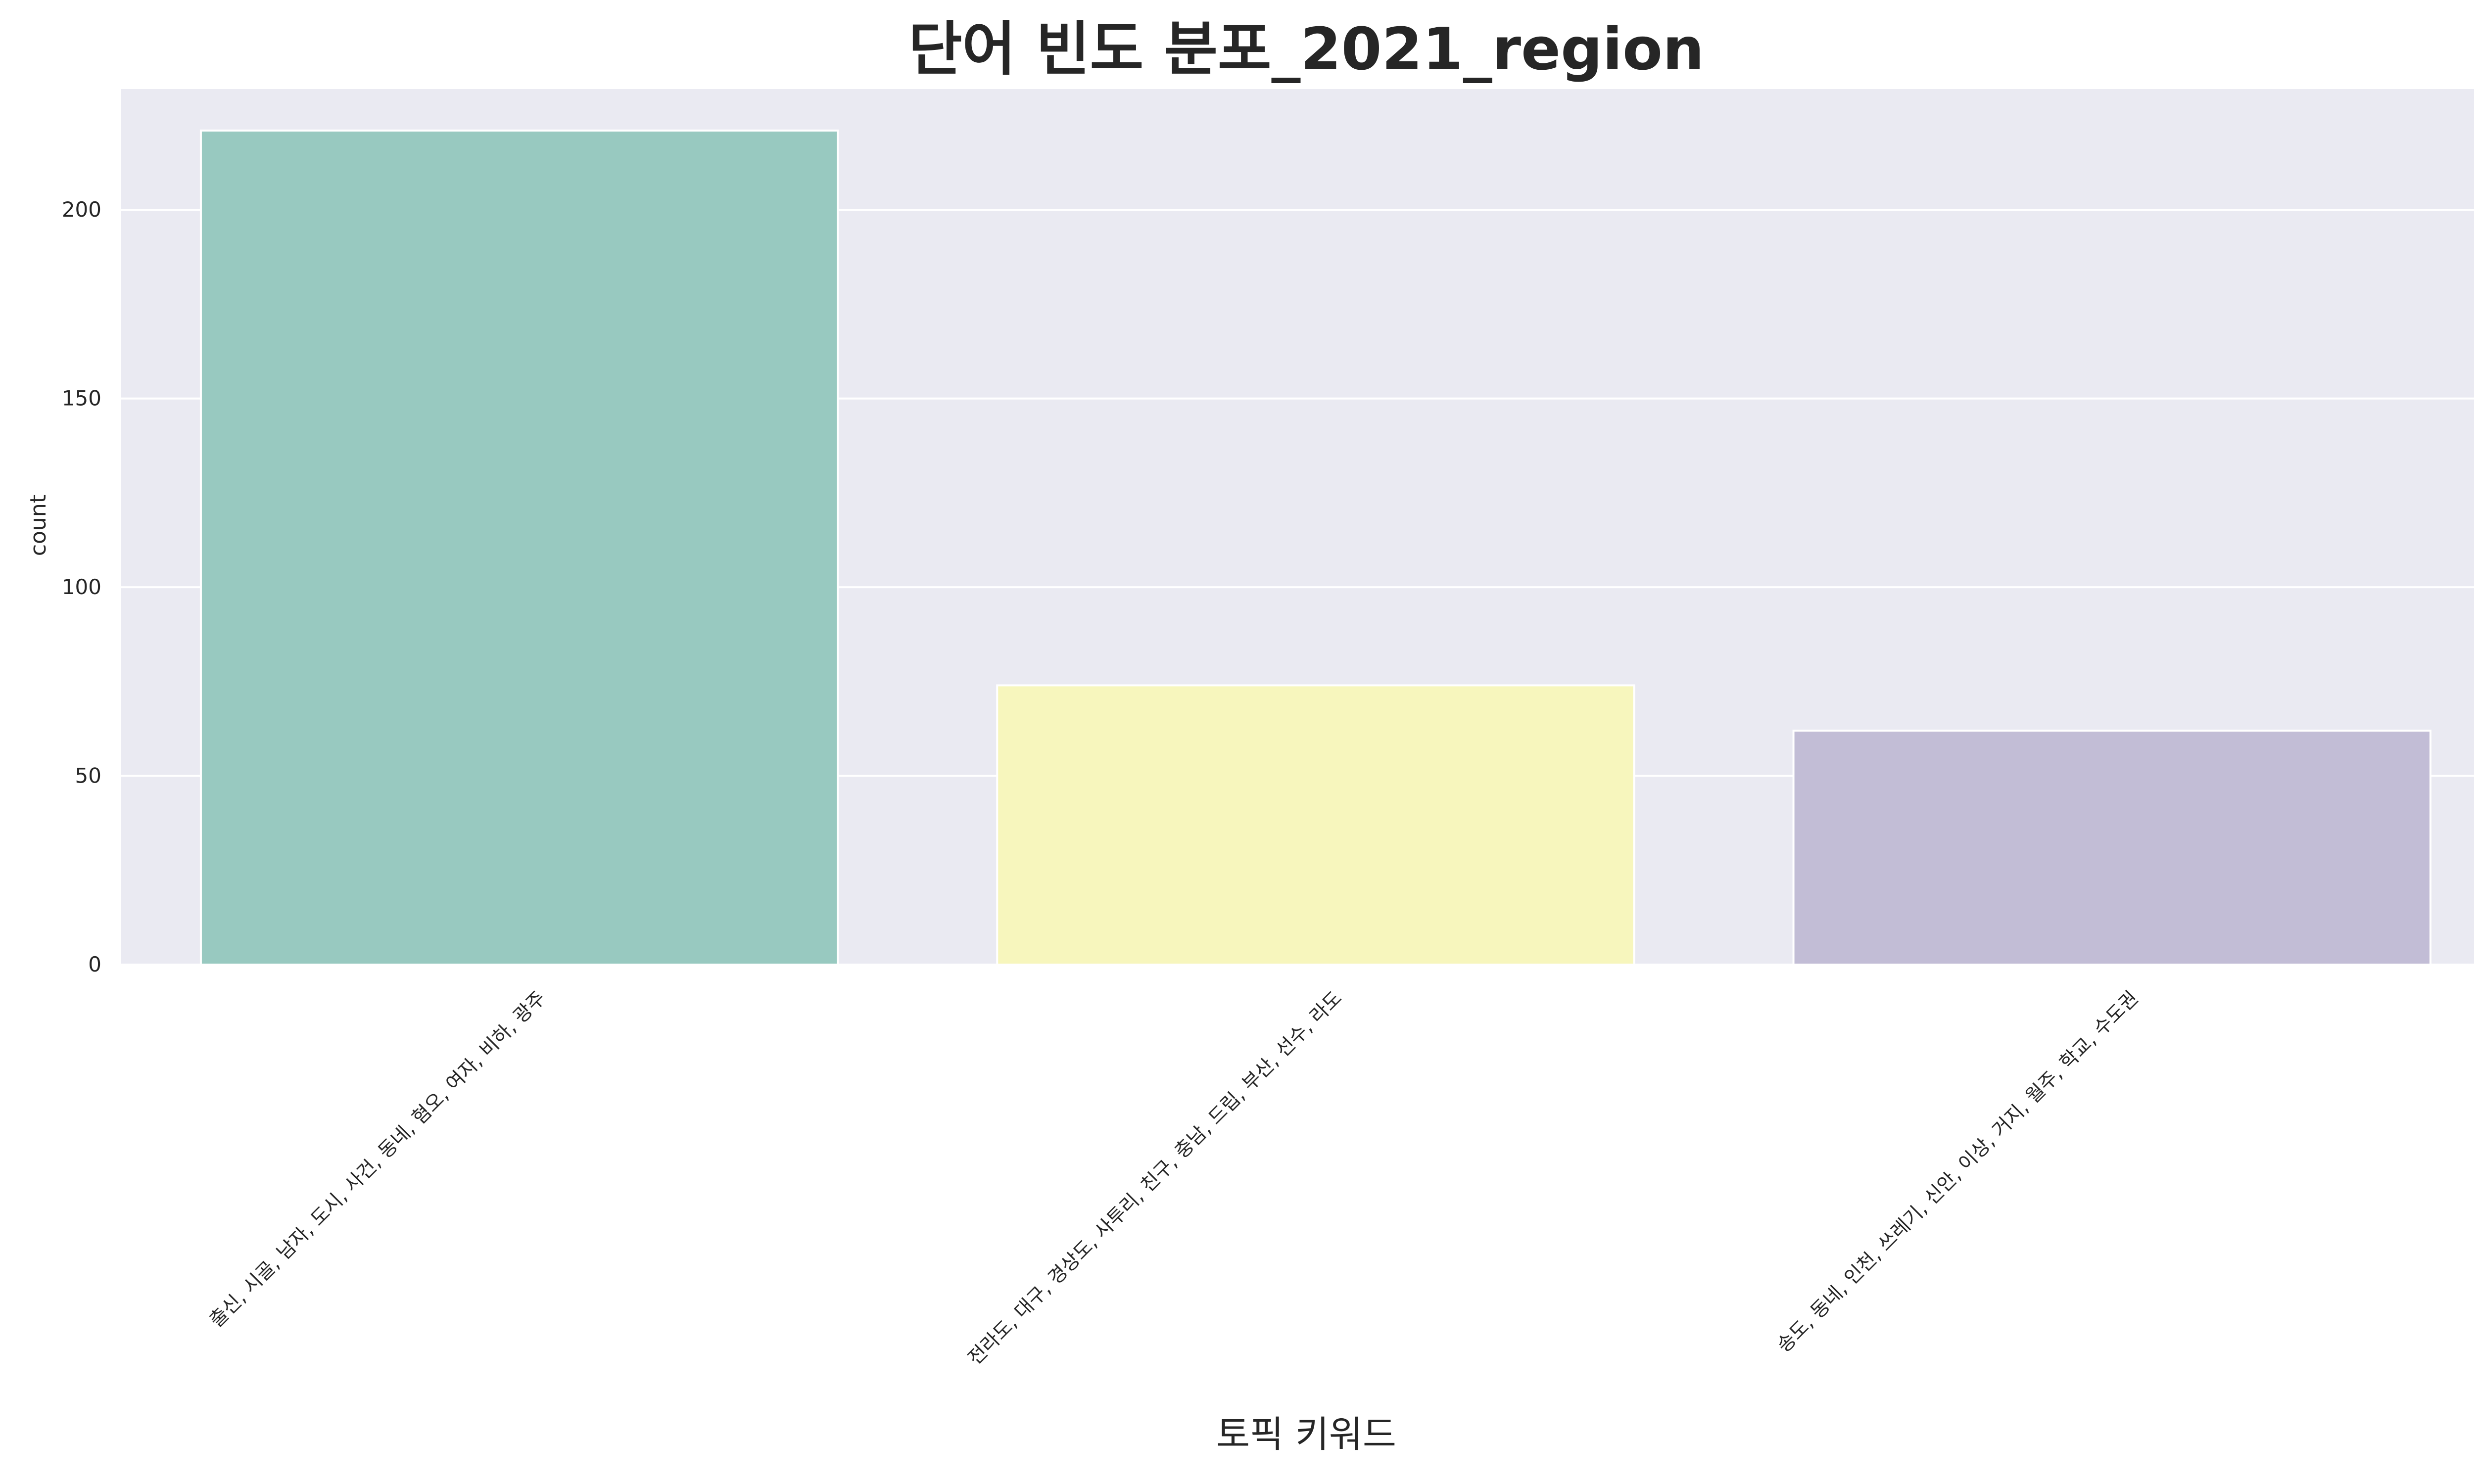 Image resolution: width=2474 pixels, height=1484 pixels. Describe the element at coordinates (1306, 1434) in the screenshot. I see `x-axis-label: 토픽 키워드` at that location.